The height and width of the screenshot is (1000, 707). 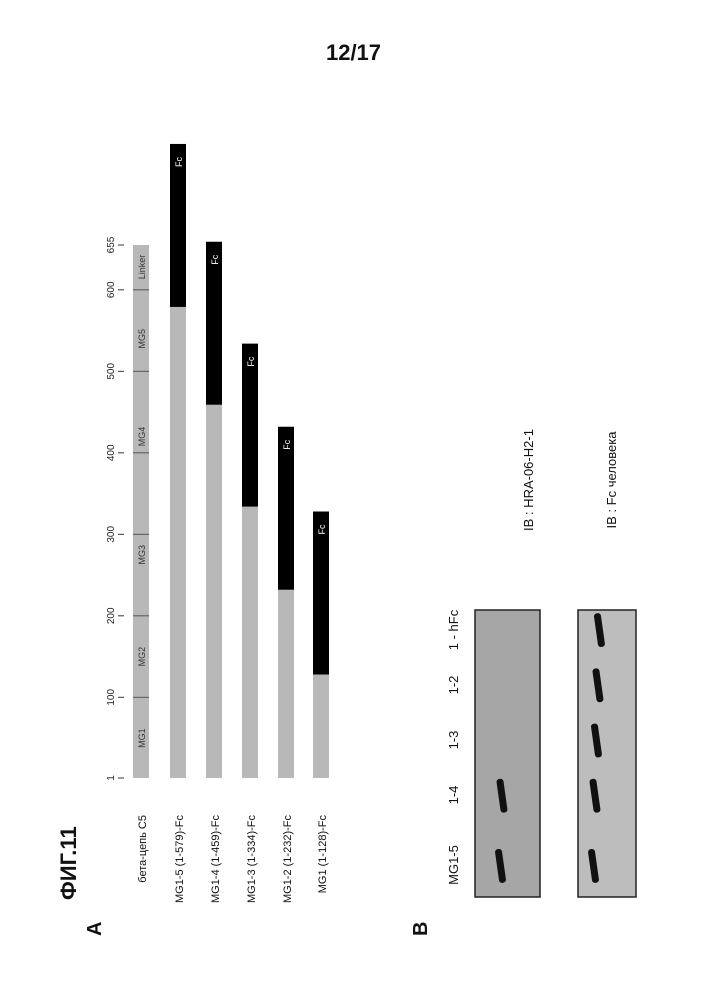 What do you see at coordinates (111, 452) in the screenshot?
I see `axis-tick-label: 400` at bounding box center [111, 452].